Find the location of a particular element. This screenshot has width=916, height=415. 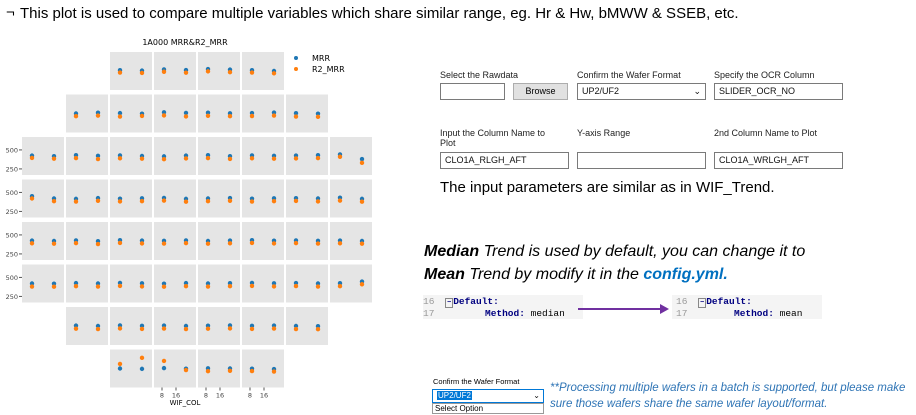

browse-button: Browse is located at coordinates (540, 91).